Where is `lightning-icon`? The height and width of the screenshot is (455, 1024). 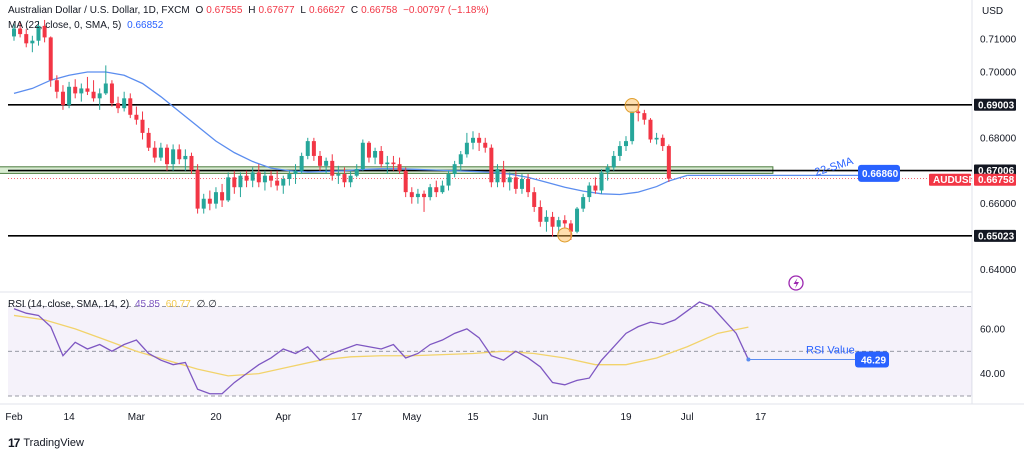
lightning-icon is located at coordinates (796, 283).